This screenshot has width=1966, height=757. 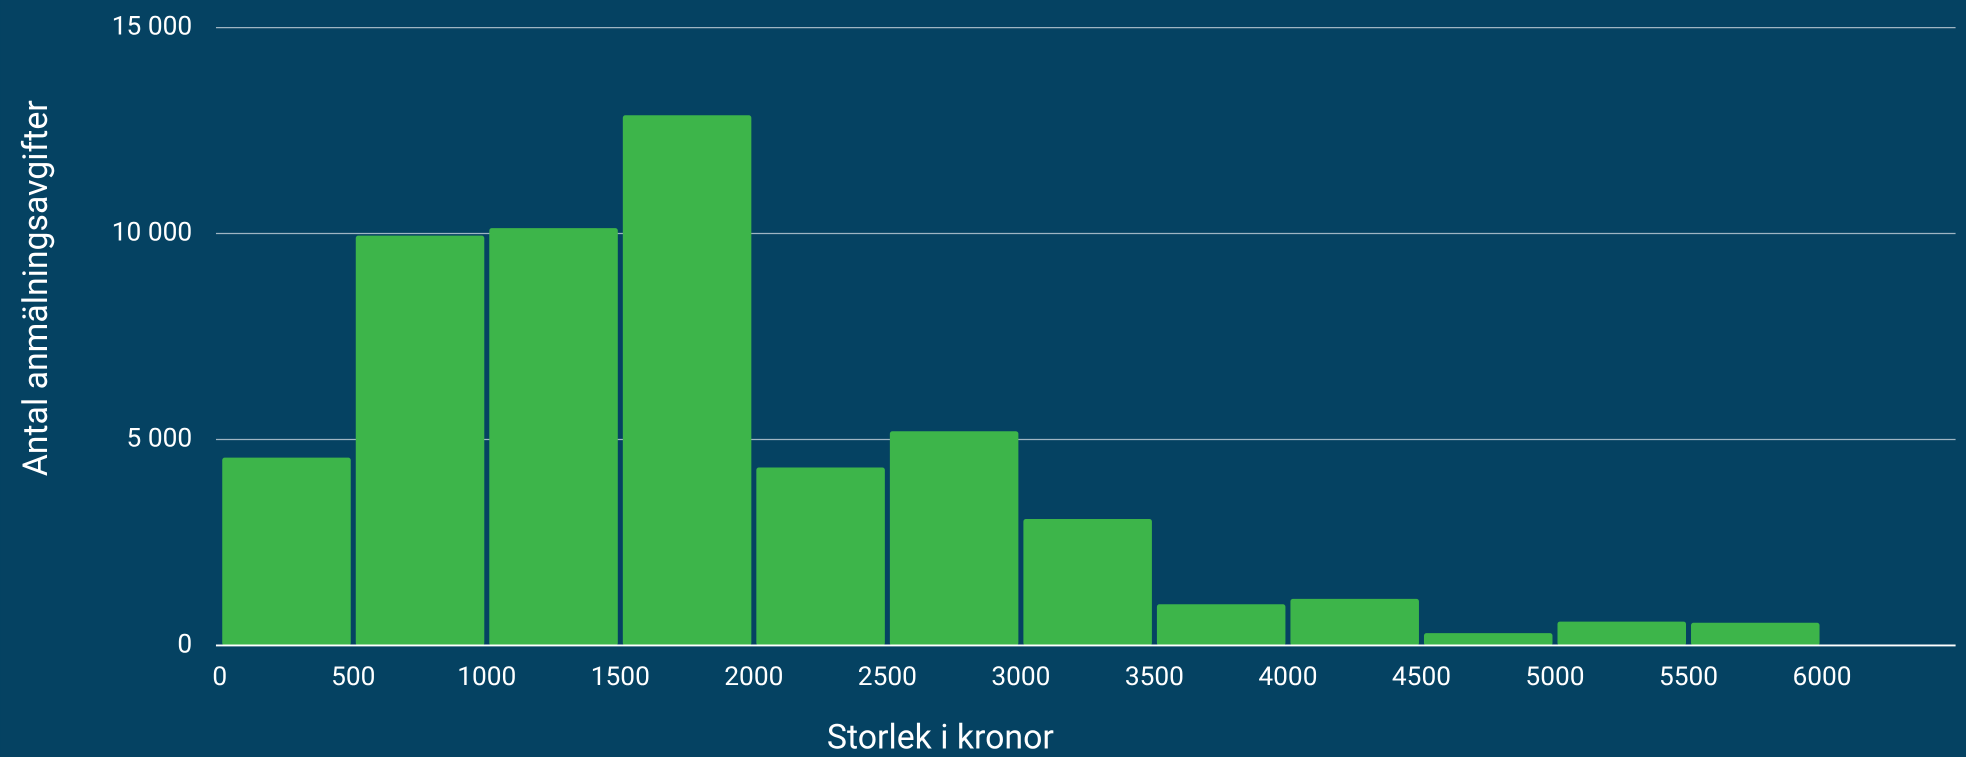 I want to click on y-tick-label: 10 000, so click(x=152, y=232).